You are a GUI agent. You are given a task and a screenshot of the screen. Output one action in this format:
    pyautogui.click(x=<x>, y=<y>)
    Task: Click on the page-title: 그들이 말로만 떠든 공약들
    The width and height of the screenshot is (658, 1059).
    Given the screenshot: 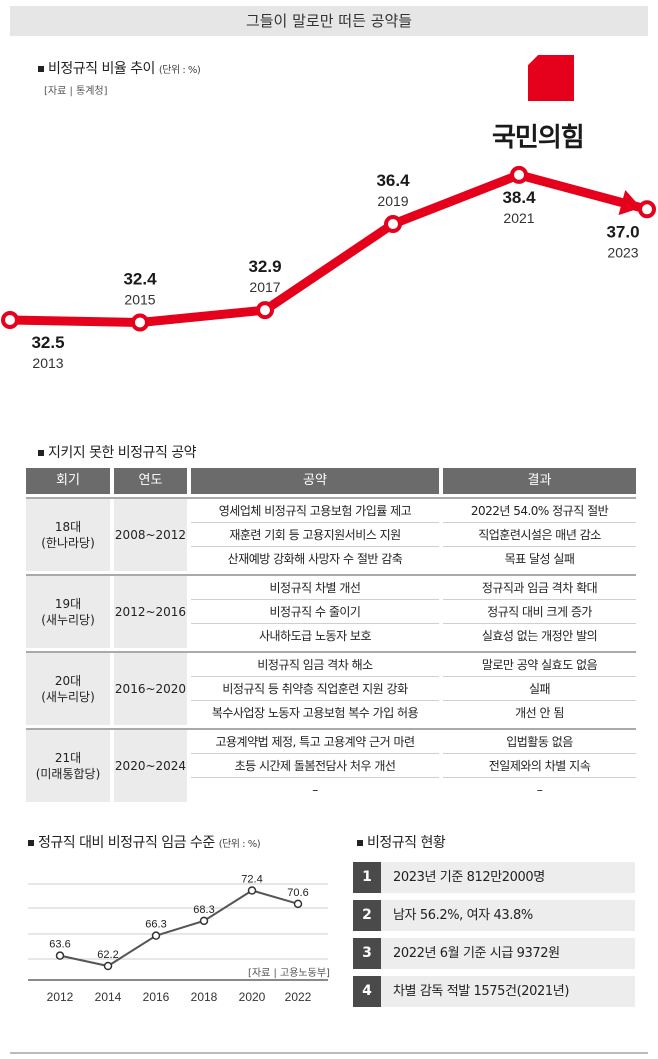 What is the action you would take?
    pyautogui.click(x=329, y=21)
    